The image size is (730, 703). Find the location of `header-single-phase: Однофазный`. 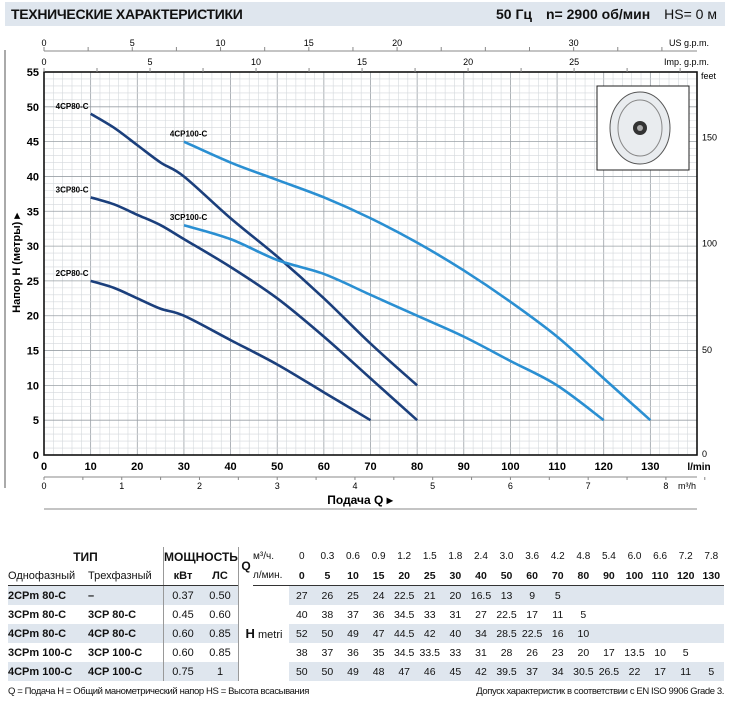

header-single-phase: Однофазный is located at coordinates (48, 576).